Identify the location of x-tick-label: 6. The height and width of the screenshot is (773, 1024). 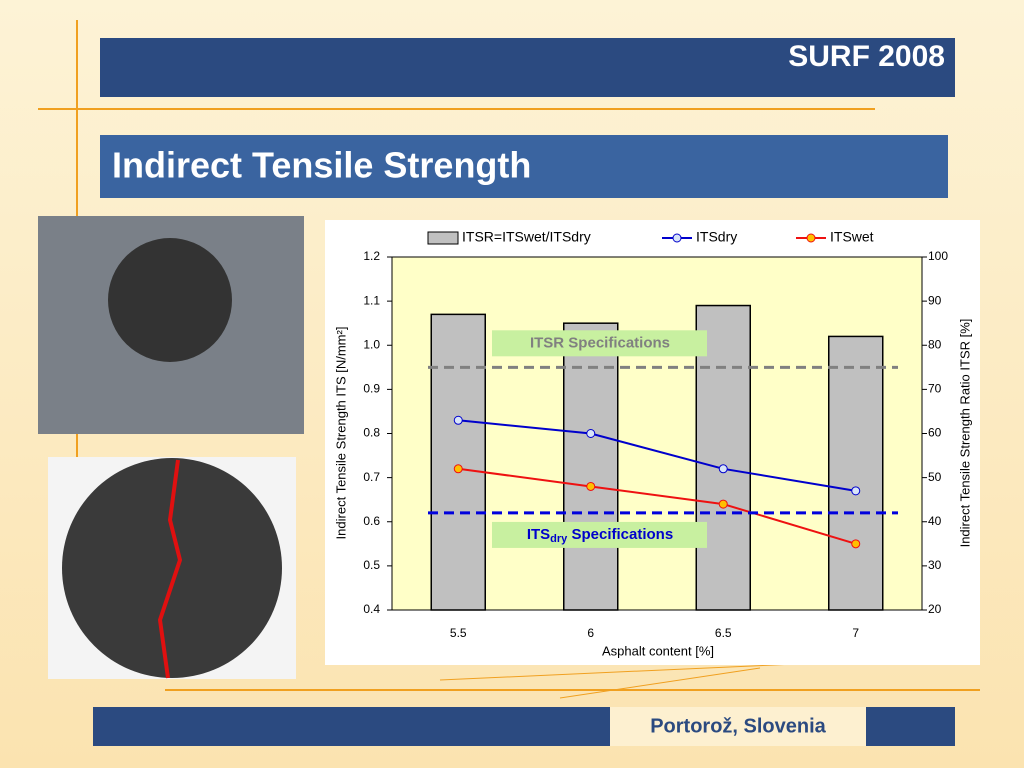
(590, 633).